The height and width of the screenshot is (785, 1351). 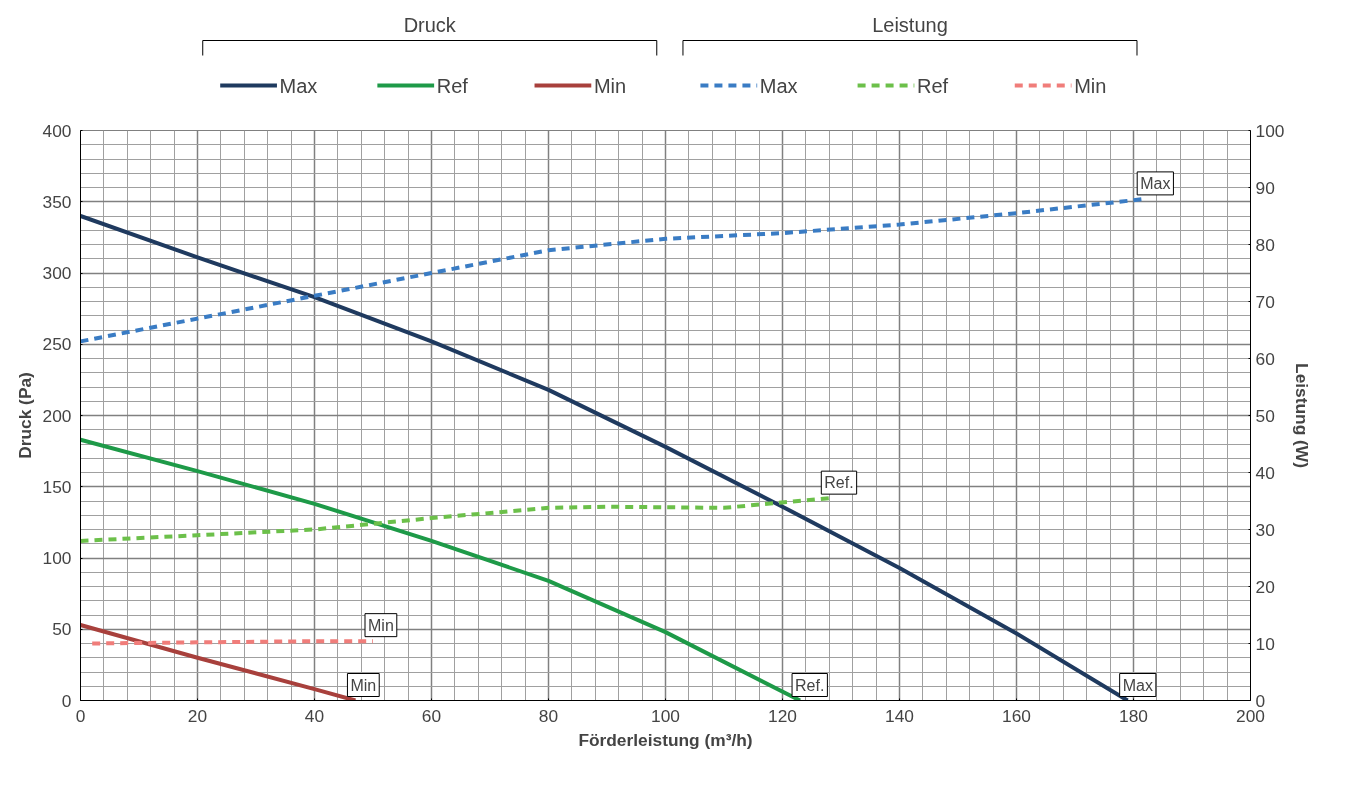 What do you see at coordinates (314, 715) in the screenshot?
I see `x-tick-label: 40` at bounding box center [314, 715].